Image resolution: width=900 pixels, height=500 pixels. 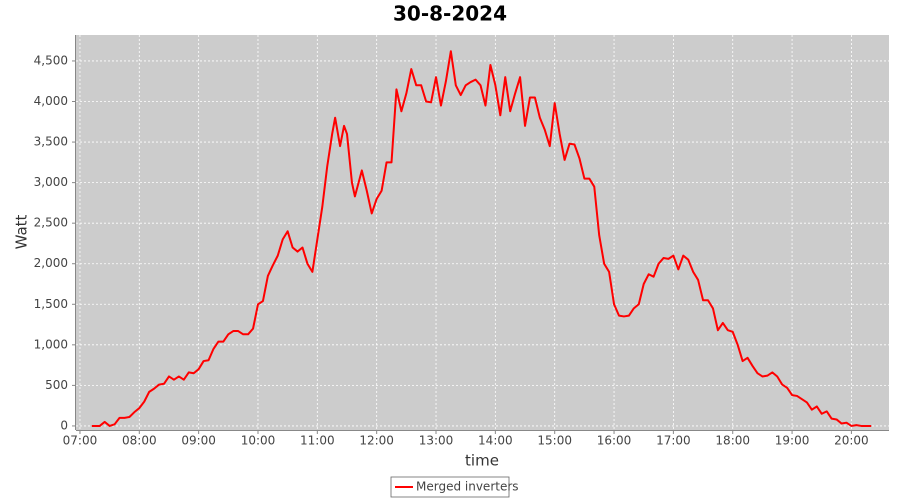 I want to click on x-axis-label: time, so click(x=482, y=461).